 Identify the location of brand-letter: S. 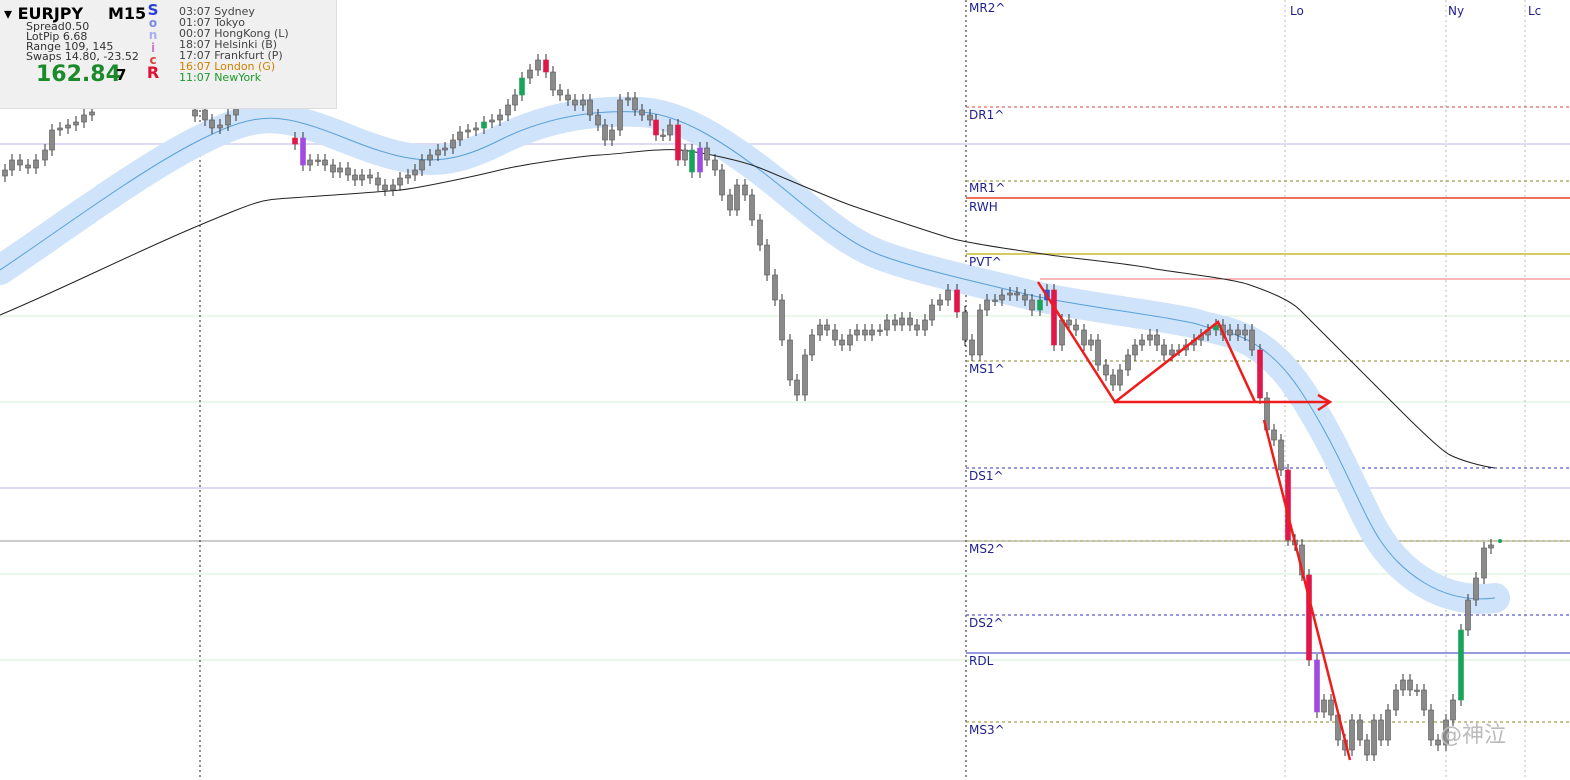
(153, 10).